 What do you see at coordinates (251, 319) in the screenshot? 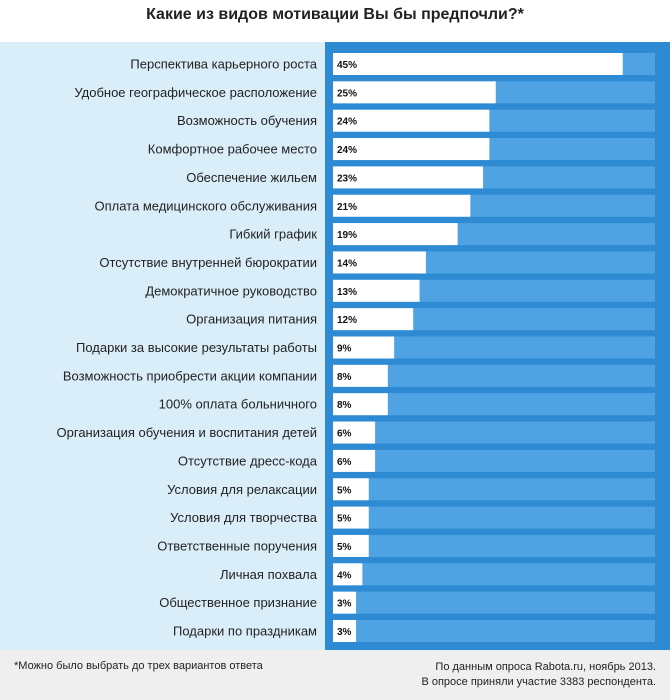
I see `category-label: Организация питания` at bounding box center [251, 319].